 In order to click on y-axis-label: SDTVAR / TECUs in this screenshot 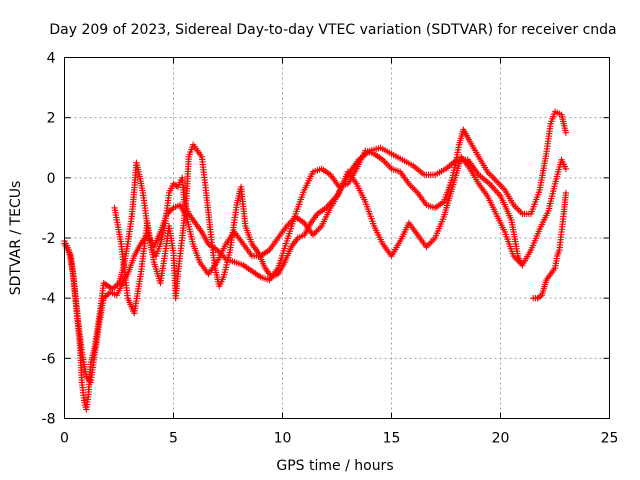, I will do `click(16, 238)`.